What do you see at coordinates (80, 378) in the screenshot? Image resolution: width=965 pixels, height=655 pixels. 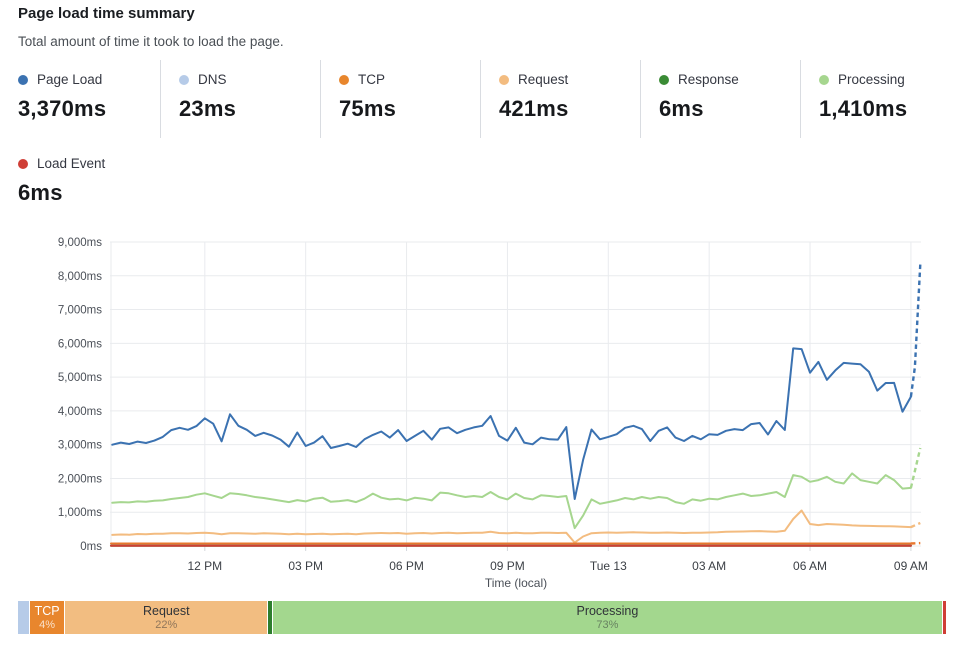 I see `y-axis-tick-label: 5,000ms` at bounding box center [80, 378].